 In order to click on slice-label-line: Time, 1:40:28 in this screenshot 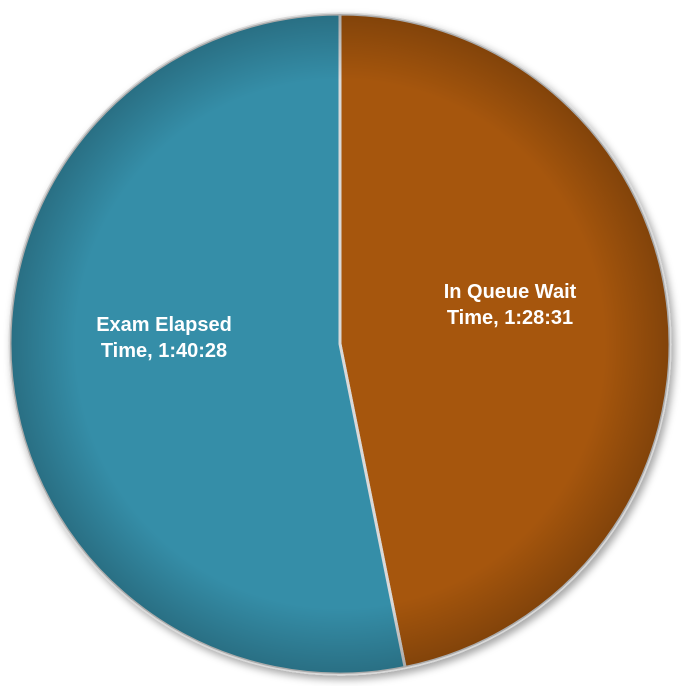, I will do `click(164, 351)`.